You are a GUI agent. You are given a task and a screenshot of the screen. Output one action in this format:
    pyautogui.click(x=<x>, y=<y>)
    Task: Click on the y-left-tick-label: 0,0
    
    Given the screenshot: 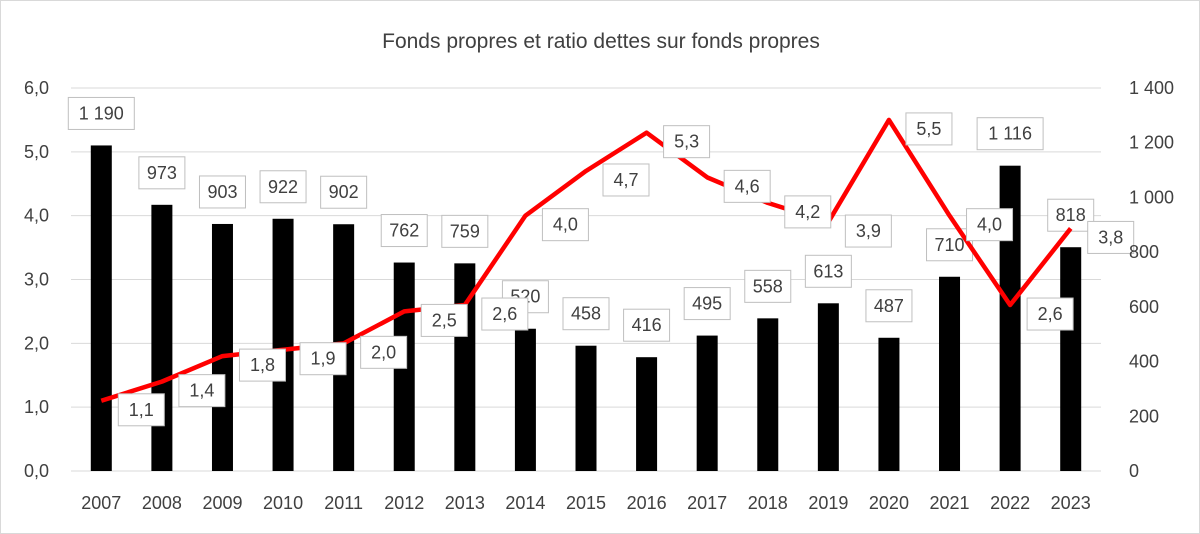 What is the action you would take?
    pyautogui.click(x=36, y=471)
    